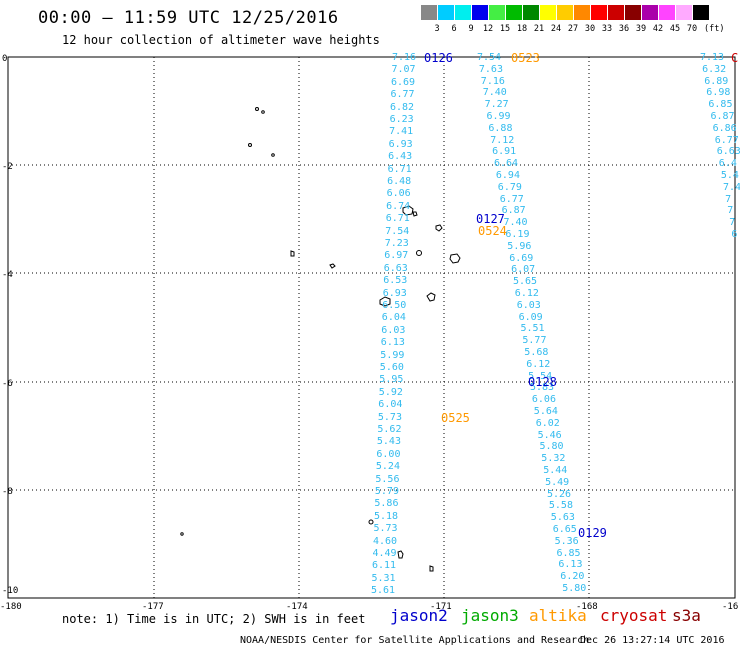  What do you see at coordinates (727, 164) in the screenshot?
I see `track-c-value: 6.4` at bounding box center [727, 164].